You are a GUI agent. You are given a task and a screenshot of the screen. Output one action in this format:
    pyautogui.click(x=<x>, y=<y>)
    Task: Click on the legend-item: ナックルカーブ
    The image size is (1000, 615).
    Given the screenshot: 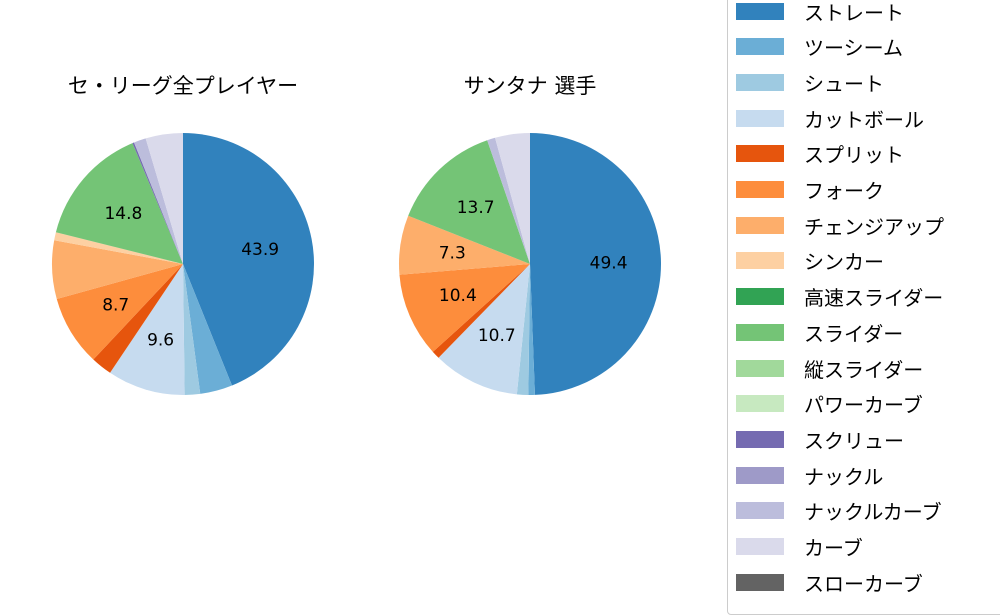 What is the action you would take?
    pyautogui.click(x=839, y=512)
    